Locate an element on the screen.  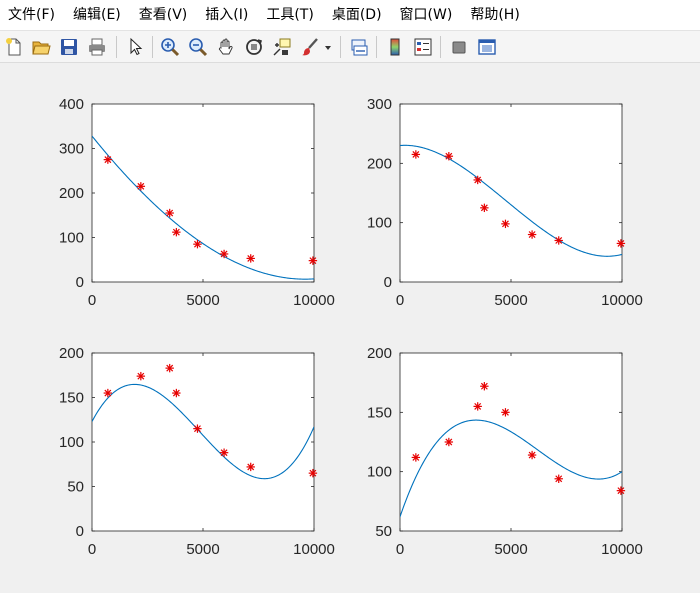
insert-colorbar-button is located at coordinates (395, 47).